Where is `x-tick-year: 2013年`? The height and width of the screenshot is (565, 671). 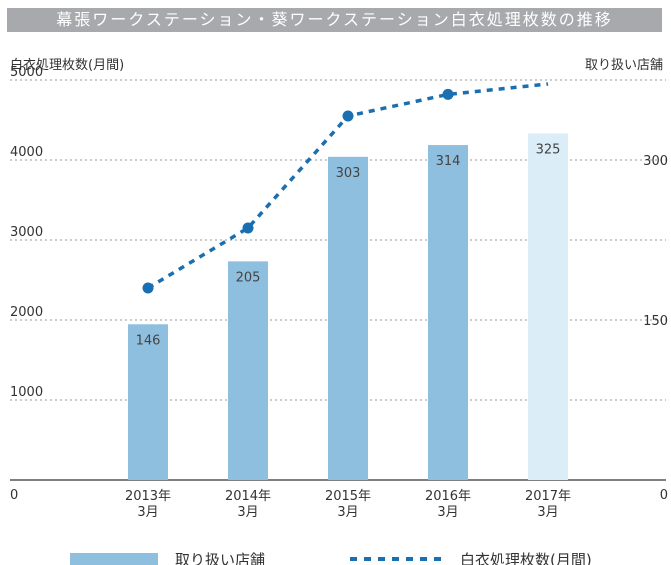 x-tick-year: 2013年 is located at coordinates (148, 496).